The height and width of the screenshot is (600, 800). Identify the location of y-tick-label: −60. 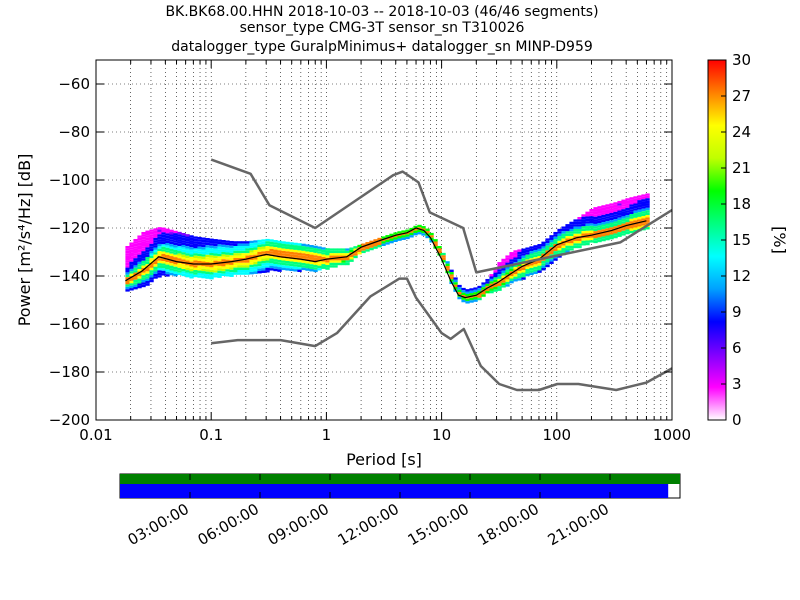
(74, 84).